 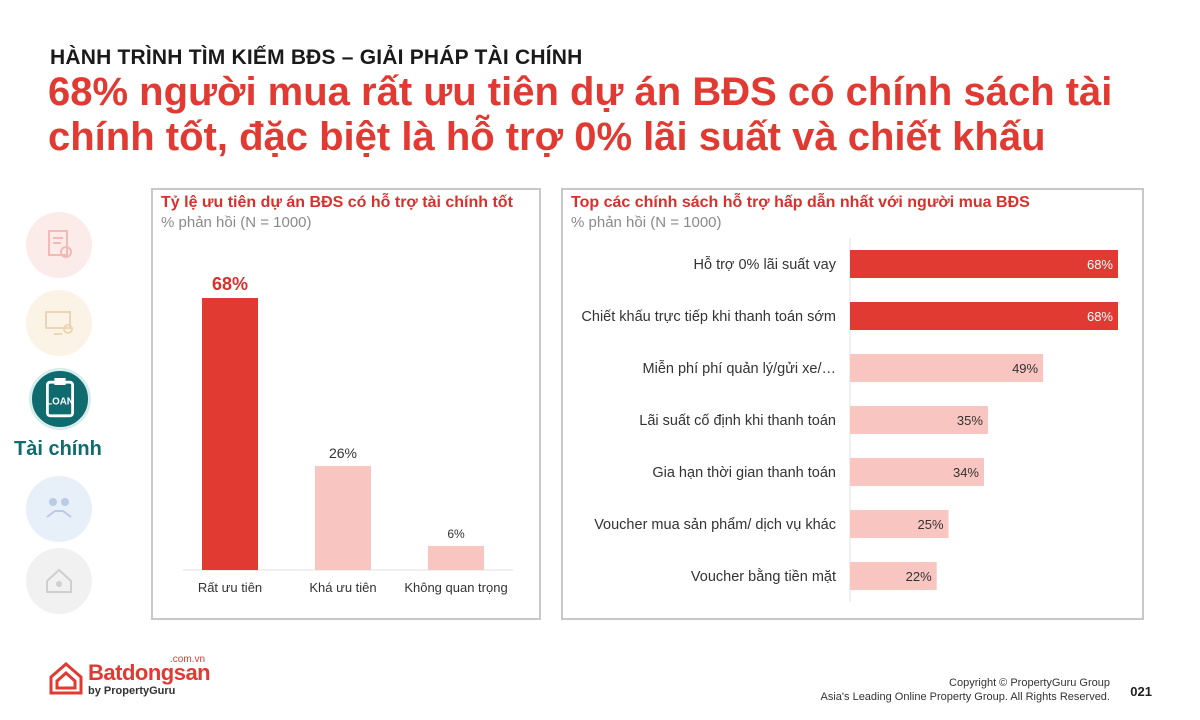 What do you see at coordinates (60, 402) in the screenshot?
I see `svg-text: LOAN` at bounding box center [60, 402].